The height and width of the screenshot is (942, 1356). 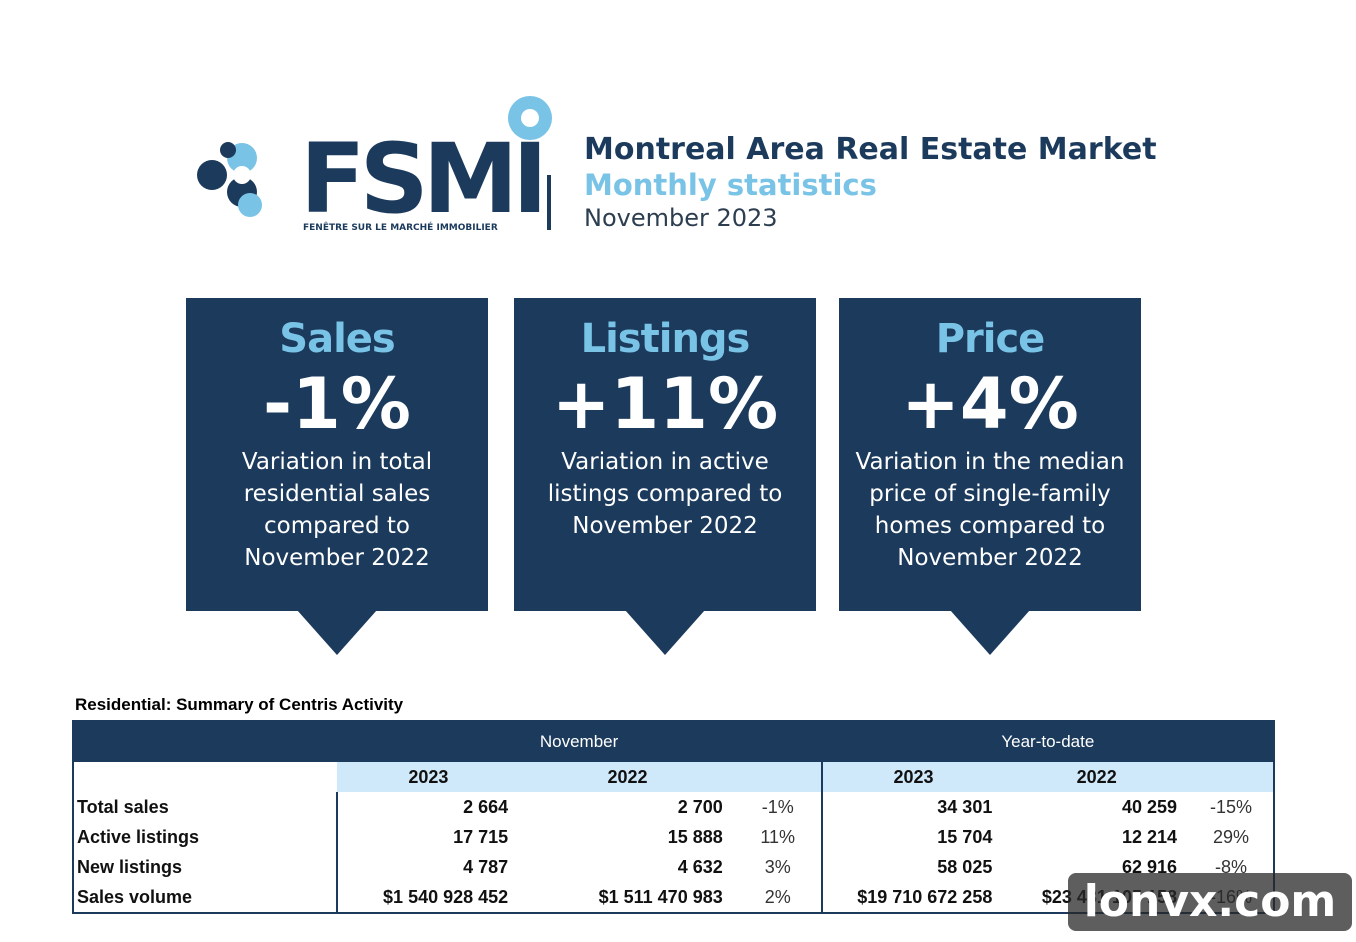 What do you see at coordinates (1149, 806) in the screenshot?
I see `table-cell: 40 259` at bounding box center [1149, 806].